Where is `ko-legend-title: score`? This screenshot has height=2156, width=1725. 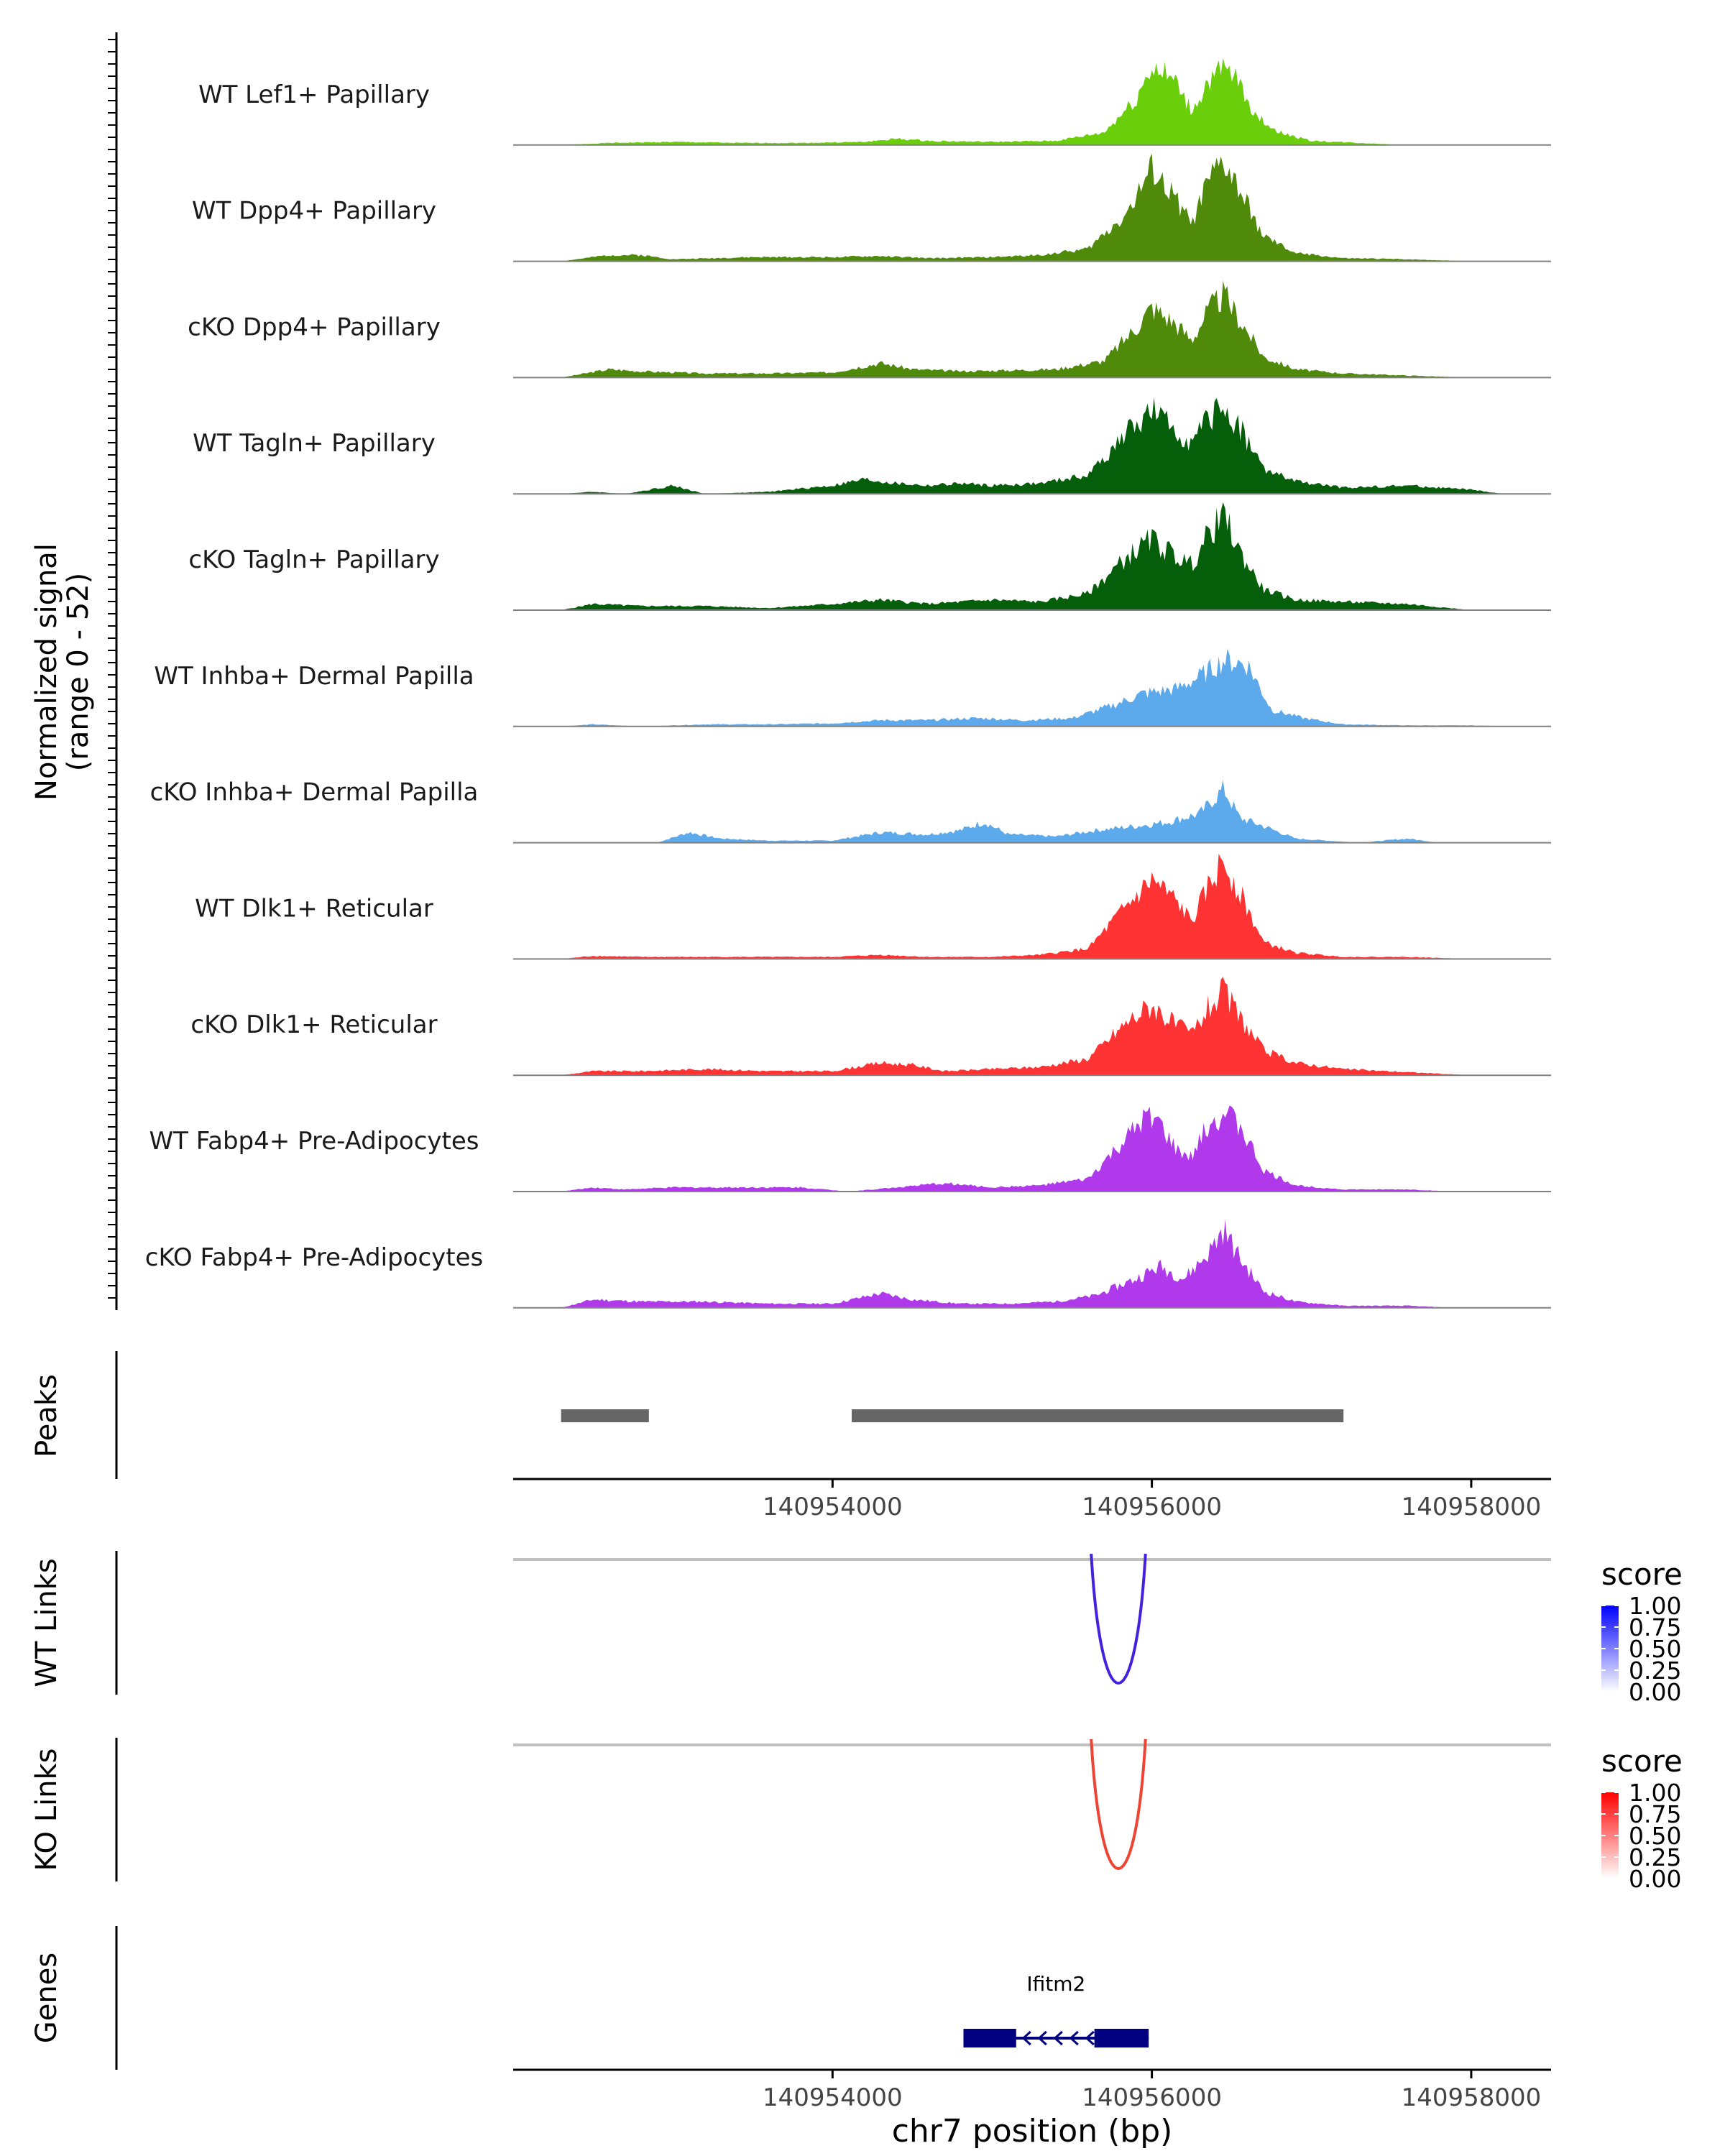
ko-legend-title: score is located at coordinates (1642, 1761).